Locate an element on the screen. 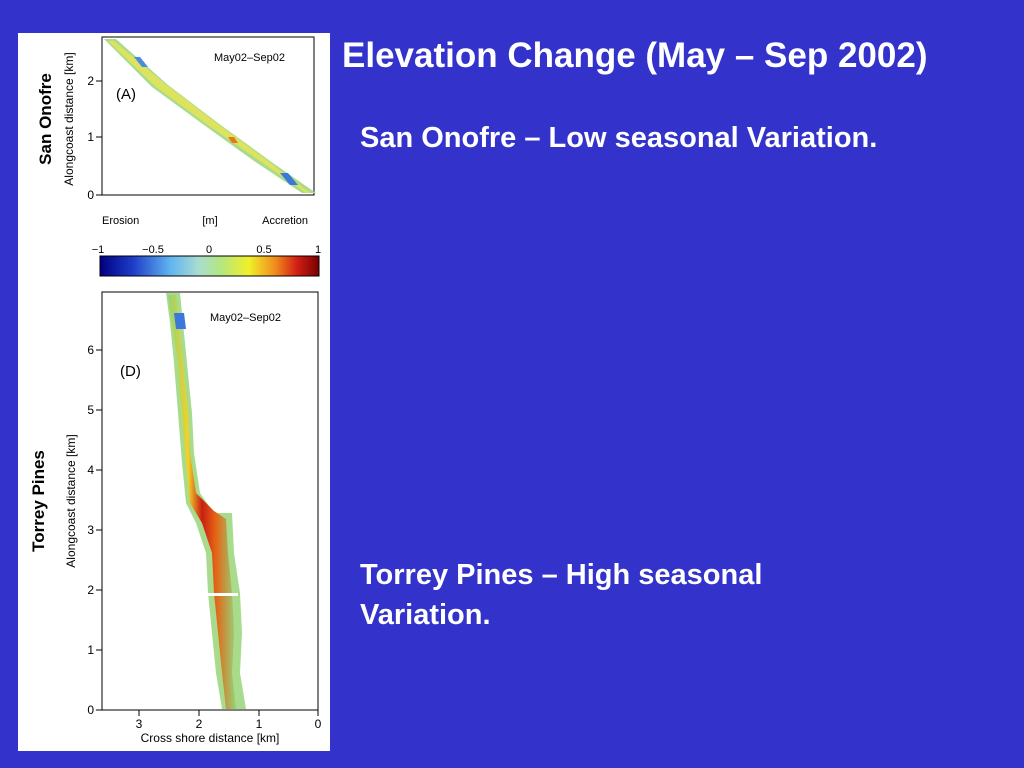 The image size is (1024, 768). slide-title: Elevation Change (May – Sep 2002) is located at coordinates (635, 55).